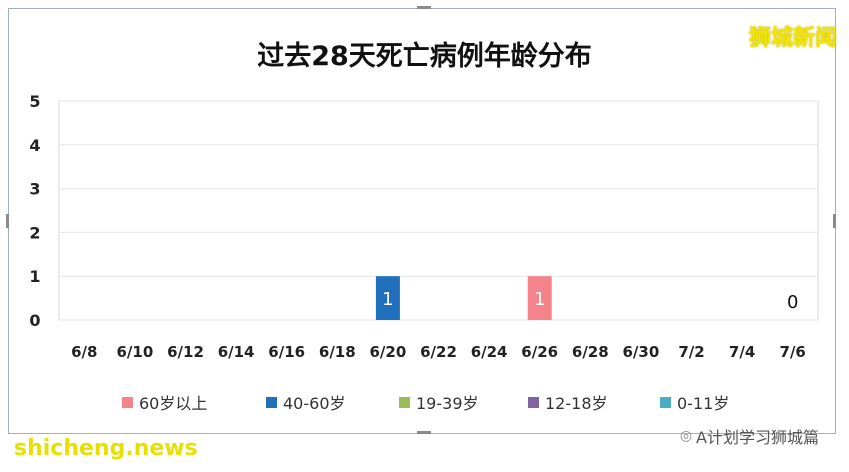 The height and width of the screenshot is (472, 849). What do you see at coordinates (792, 38) in the screenshot?
I see `brand-logo-text: 狮城新闻` at bounding box center [792, 38].